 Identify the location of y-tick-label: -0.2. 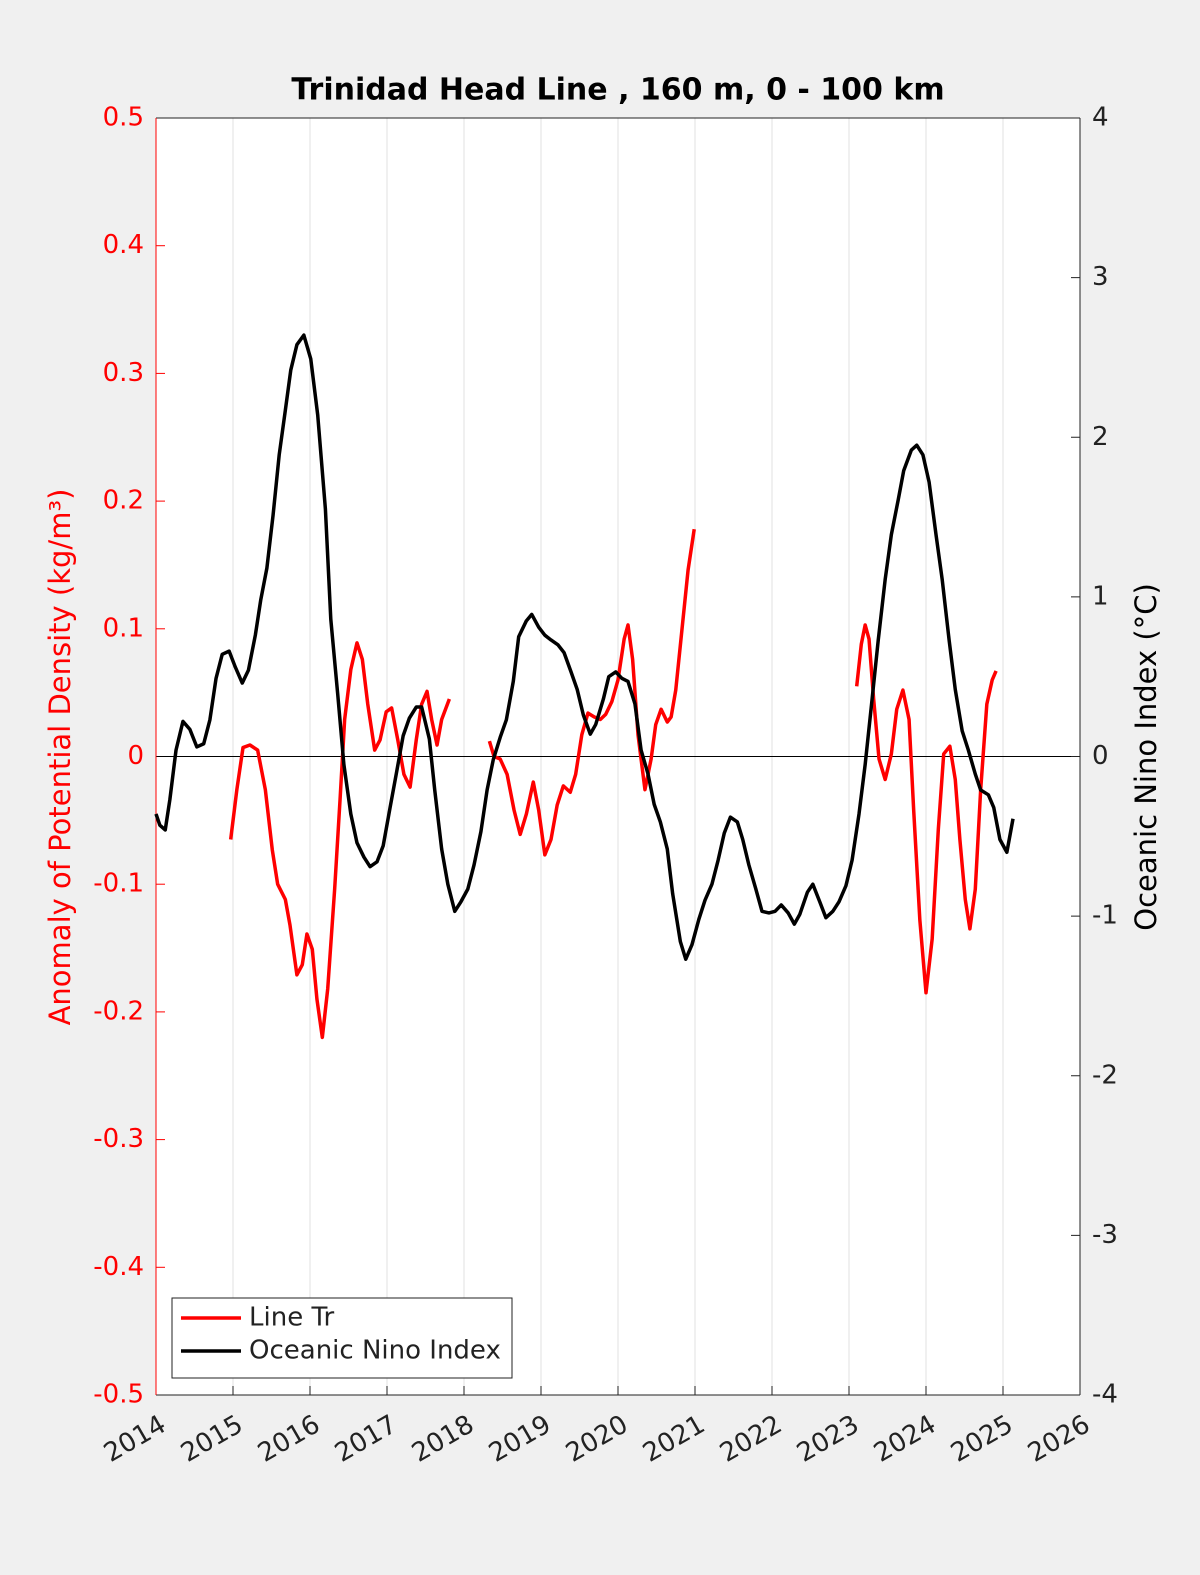
(118, 1011).